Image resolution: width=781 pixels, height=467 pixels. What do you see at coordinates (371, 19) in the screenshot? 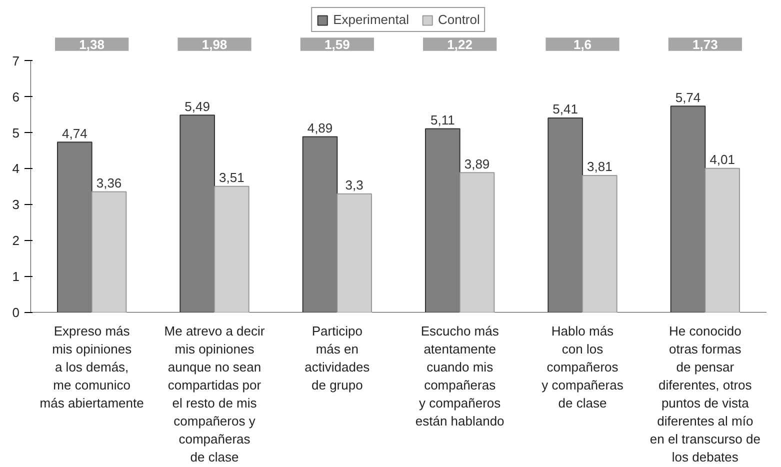
I see `legend-label: Experimental` at bounding box center [371, 19].